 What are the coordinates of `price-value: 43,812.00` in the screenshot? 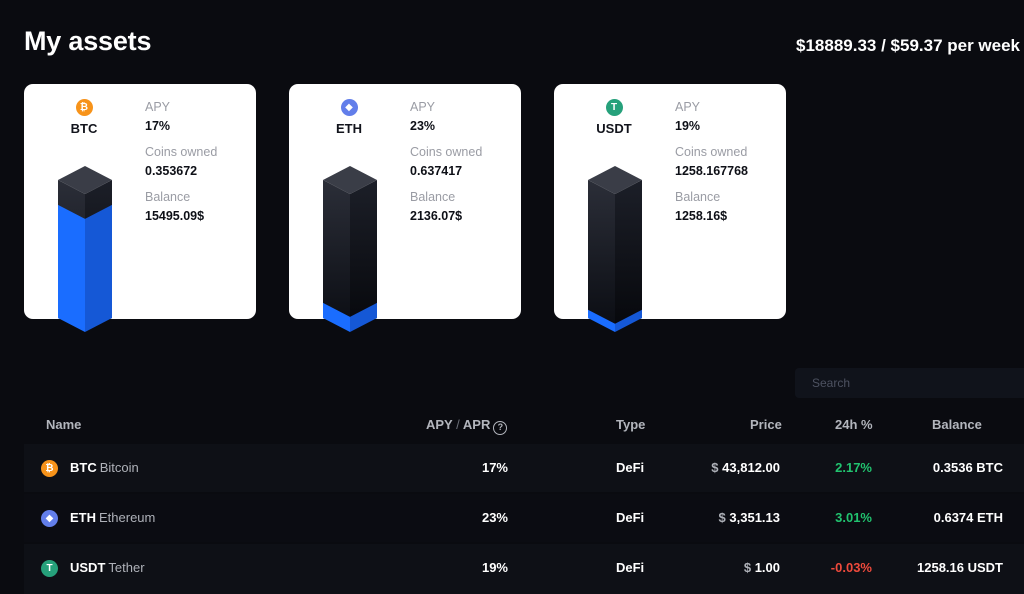 It's located at (751, 467).